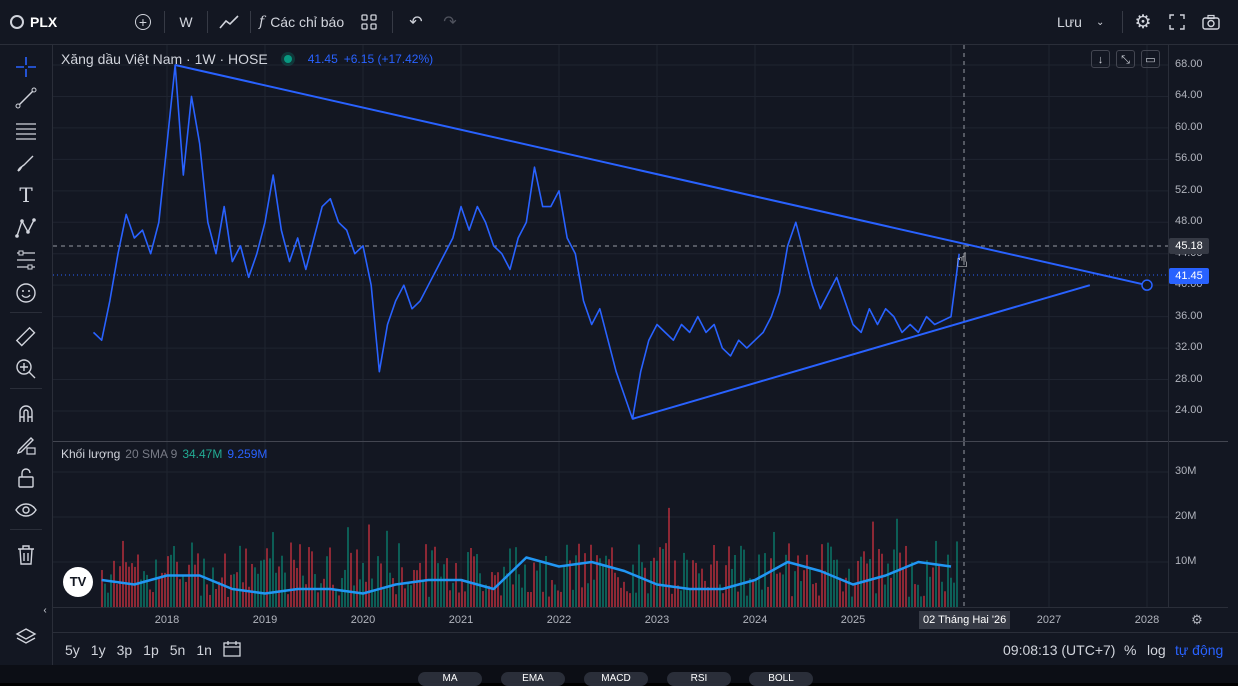 Image resolution: width=1238 pixels, height=686 pixels. I want to click on indicator-tab: BOLL, so click(781, 679).